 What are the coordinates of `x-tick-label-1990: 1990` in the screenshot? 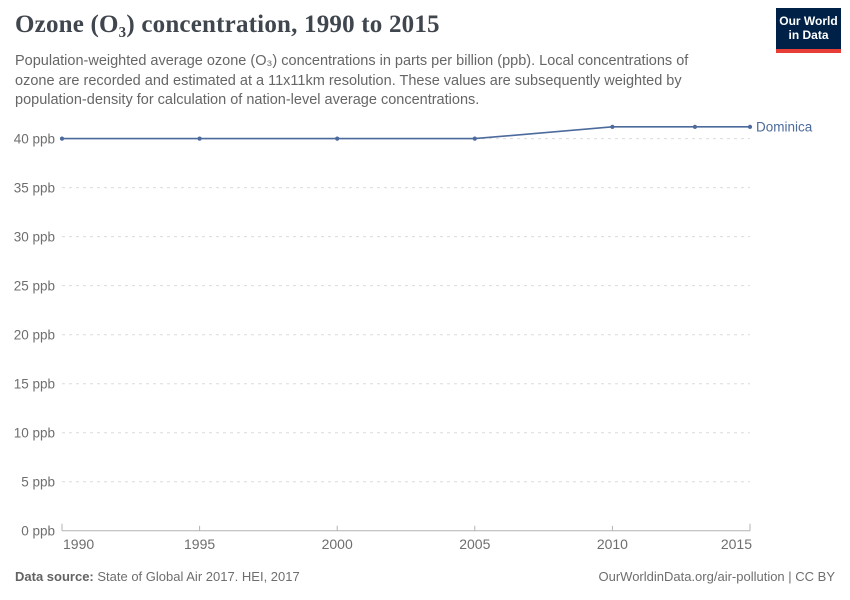 It's located at (78, 544).